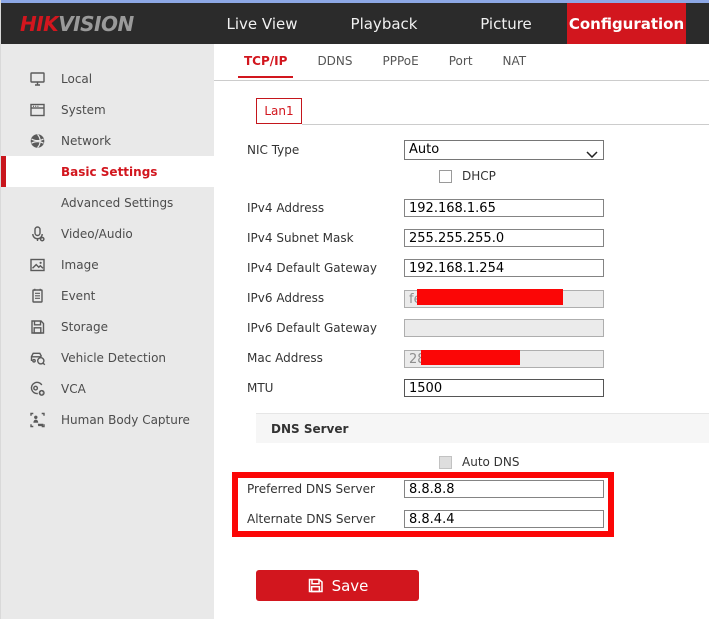  I want to click on chevron-down-icon, so click(592, 154).